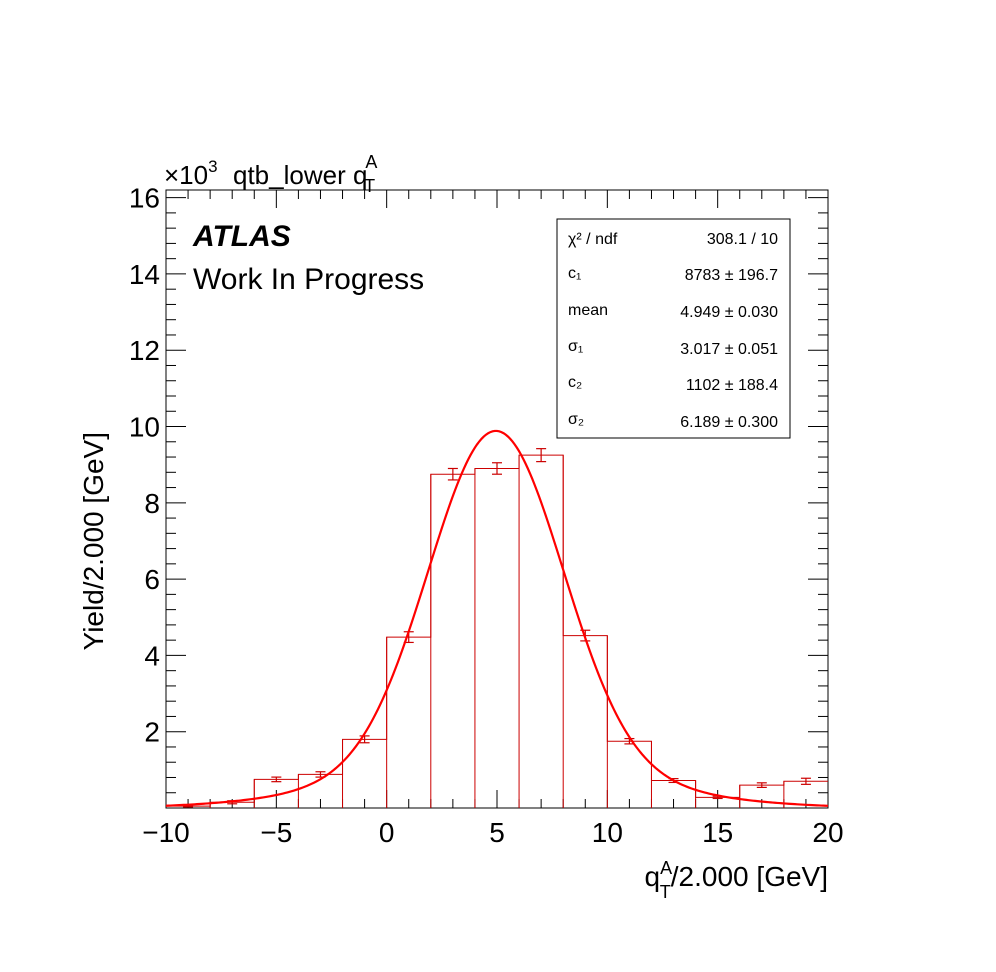  Describe the element at coordinates (607, 832) in the screenshot. I see `x-tick-label: 10` at that location.